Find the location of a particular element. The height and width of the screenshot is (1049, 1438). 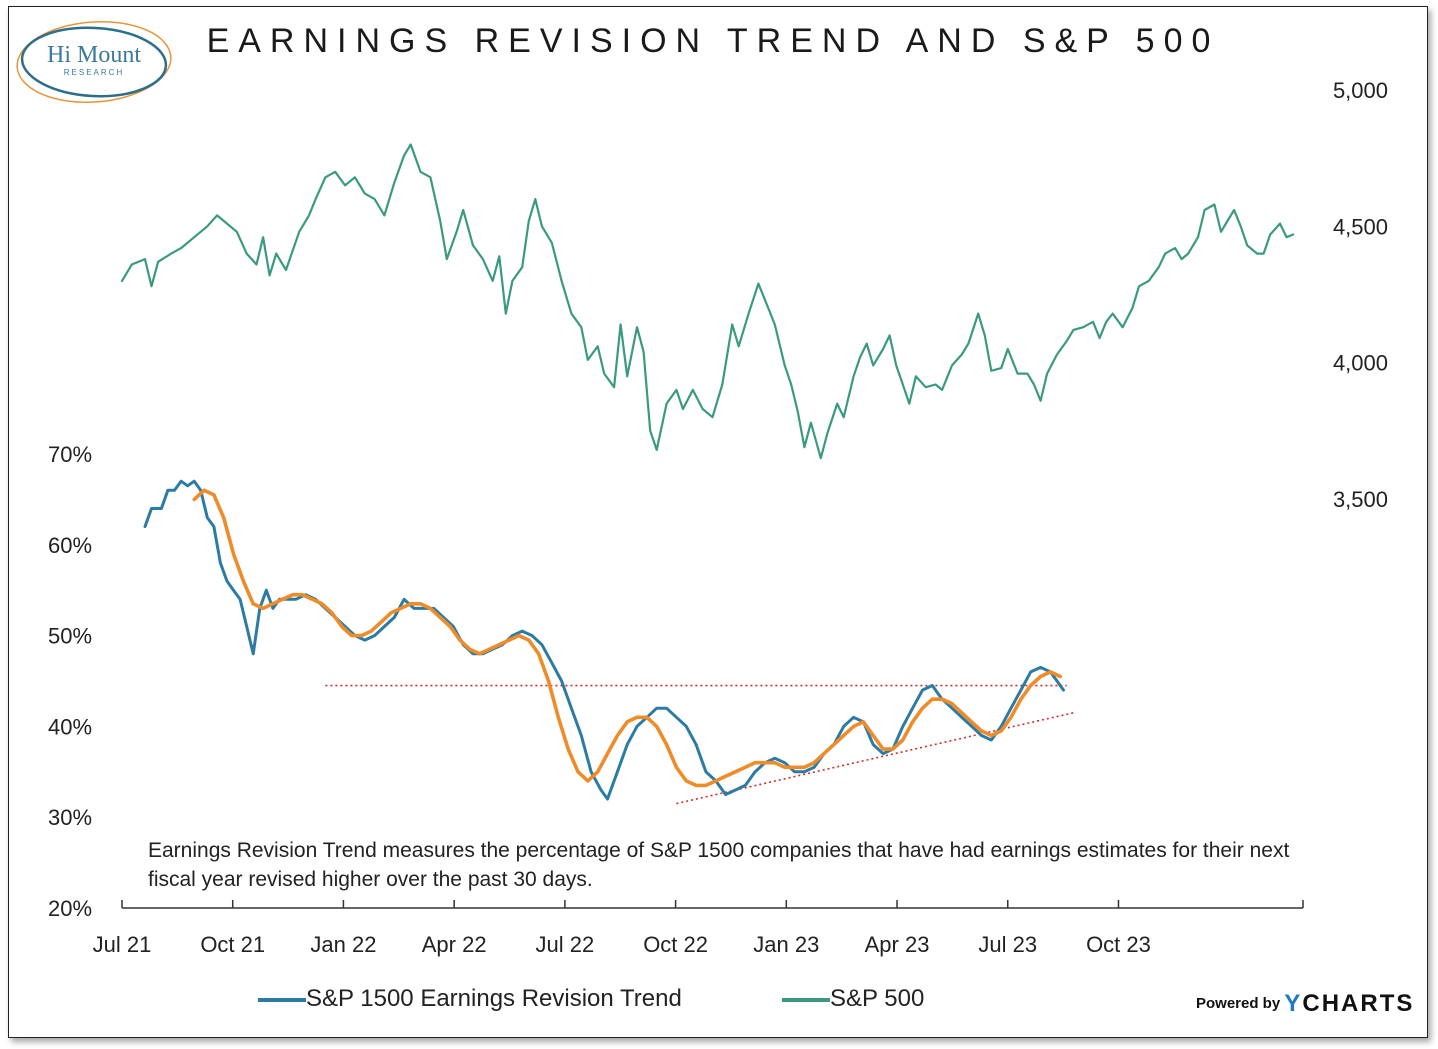

legend-label-revision: S&P 1500 Earnings Revision Trend is located at coordinates (494, 998).